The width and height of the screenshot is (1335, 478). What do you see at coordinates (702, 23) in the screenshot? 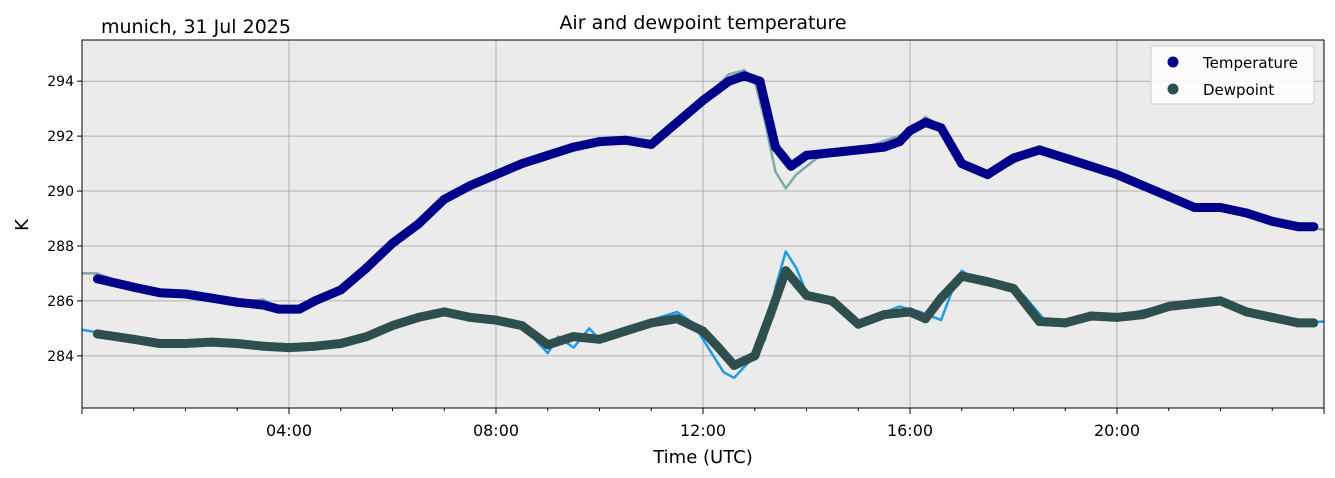
I see `chart-title: Air and dewpoint temperature` at bounding box center [702, 23].